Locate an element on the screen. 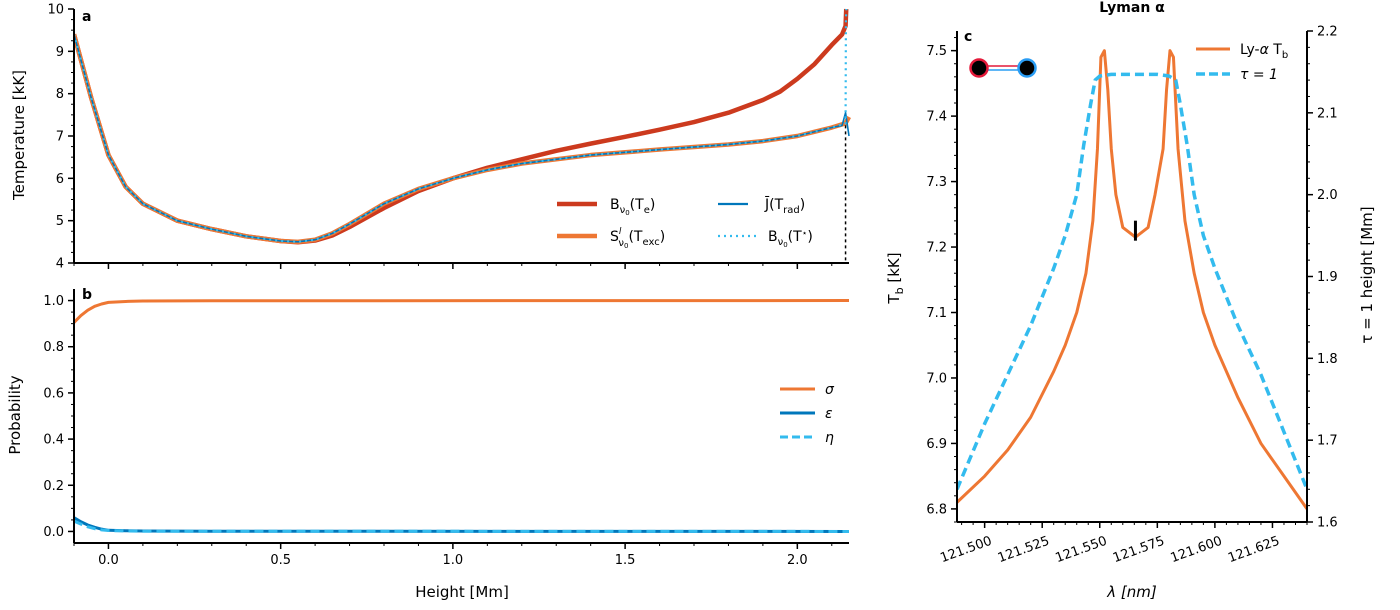 The width and height of the screenshot is (1400, 610). y-tick-label: 7.1 is located at coordinates (936, 313).